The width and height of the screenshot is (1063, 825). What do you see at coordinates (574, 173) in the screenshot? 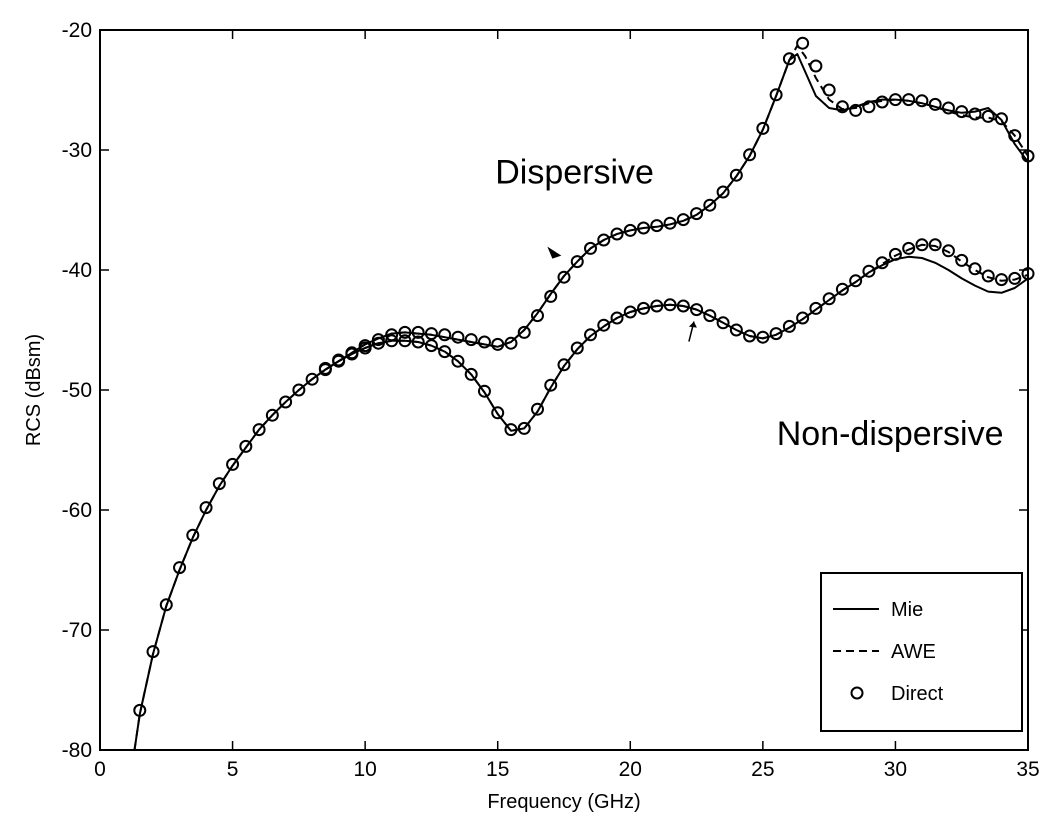
I see `annotation-dispersive: Dispersive` at bounding box center [574, 173].